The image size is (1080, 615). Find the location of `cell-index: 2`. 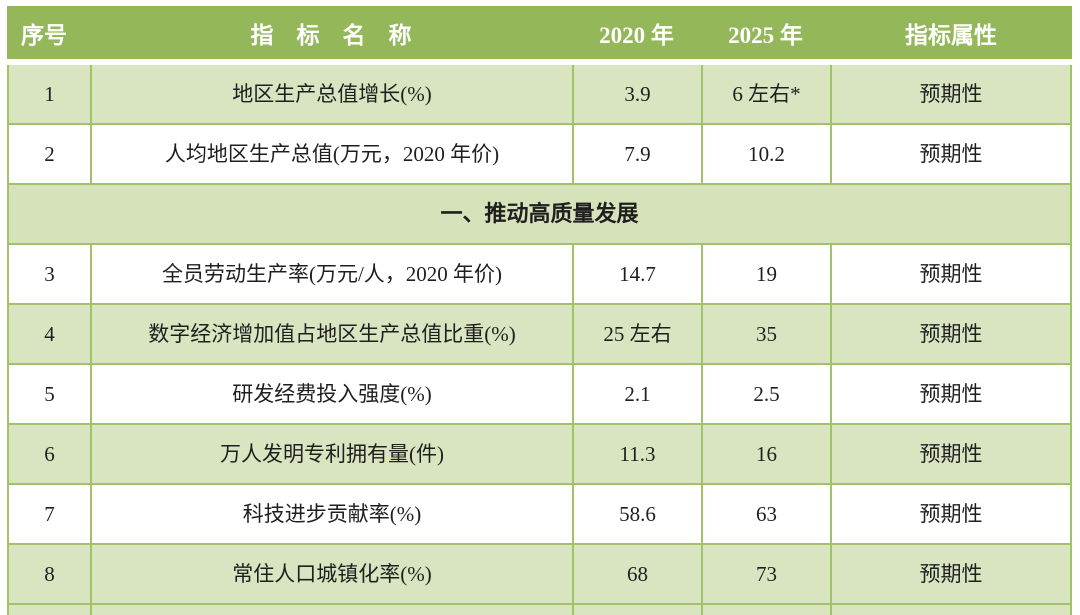

cell-index: 2 is located at coordinates (50, 155).